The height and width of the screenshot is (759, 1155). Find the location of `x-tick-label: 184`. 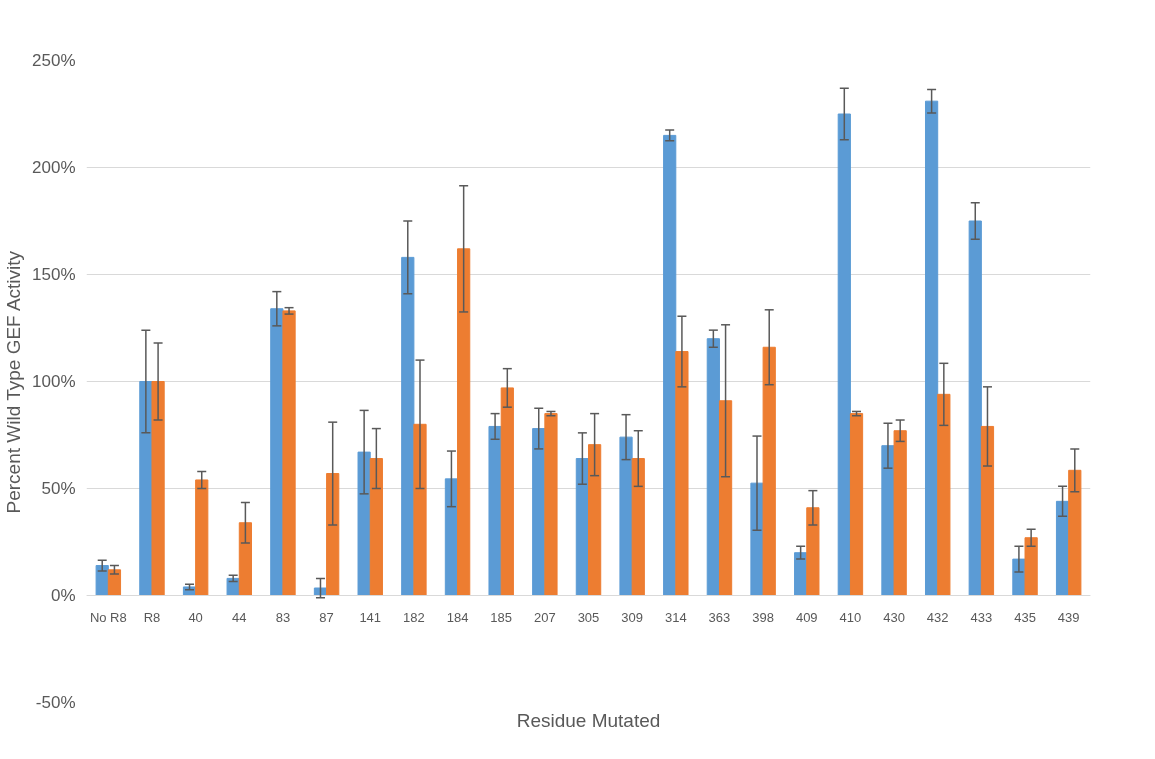

x-tick-label: 184 is located at coordinates (457, 617).